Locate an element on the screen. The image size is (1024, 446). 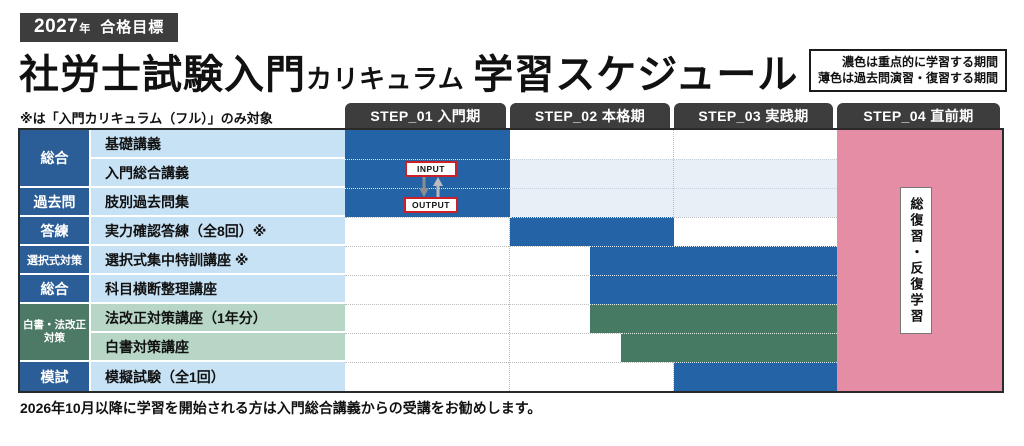
input-output-arrows-icon is located at coordinates (431, 187).